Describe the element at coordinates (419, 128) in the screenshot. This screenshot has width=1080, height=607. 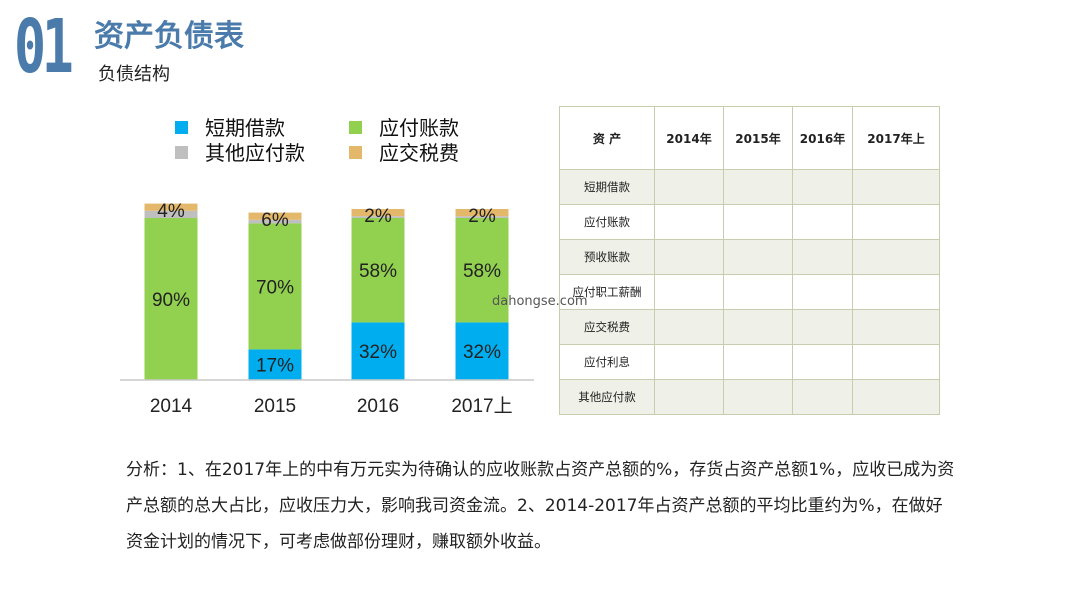
I see `legend-label: 应付账款` at that location.